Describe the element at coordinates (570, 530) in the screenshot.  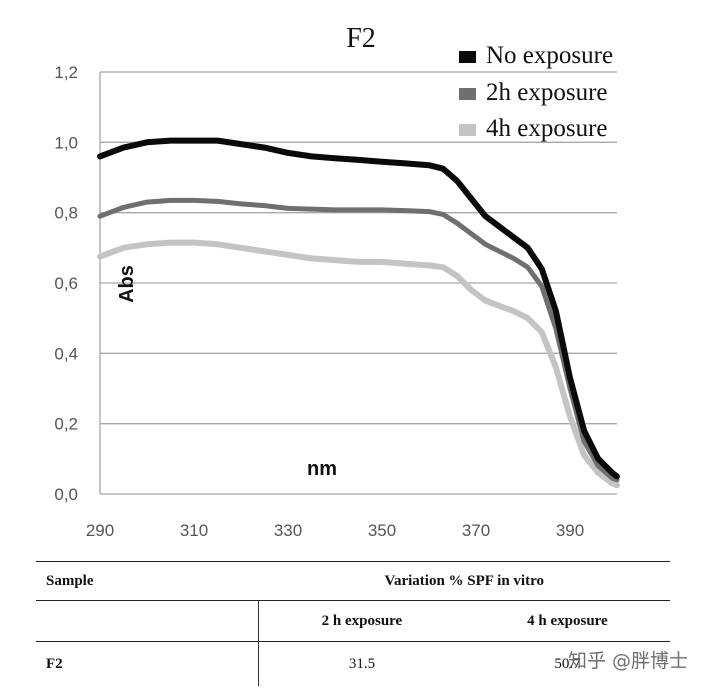
I see `x-tick-label: 390` at that location.